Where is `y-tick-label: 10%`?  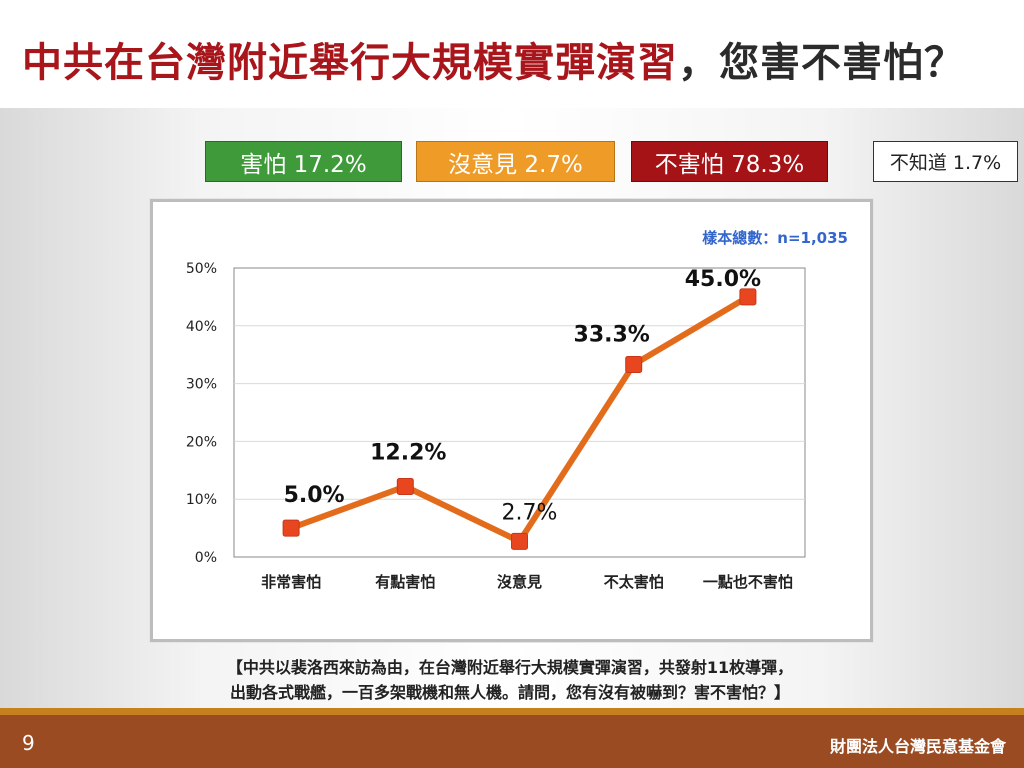 y-tick-label: 10% is located at coordinates (201, 500).